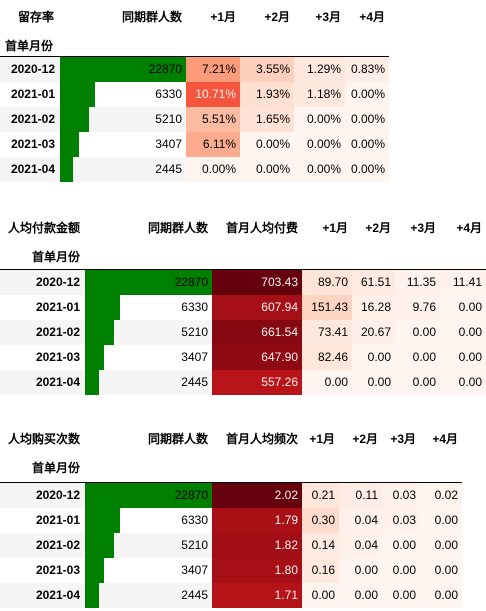 The image size is (486, 611). Describe the element at coordinates (257, 570) in the screenshot. I see `value-cell: 1.80` at that location.